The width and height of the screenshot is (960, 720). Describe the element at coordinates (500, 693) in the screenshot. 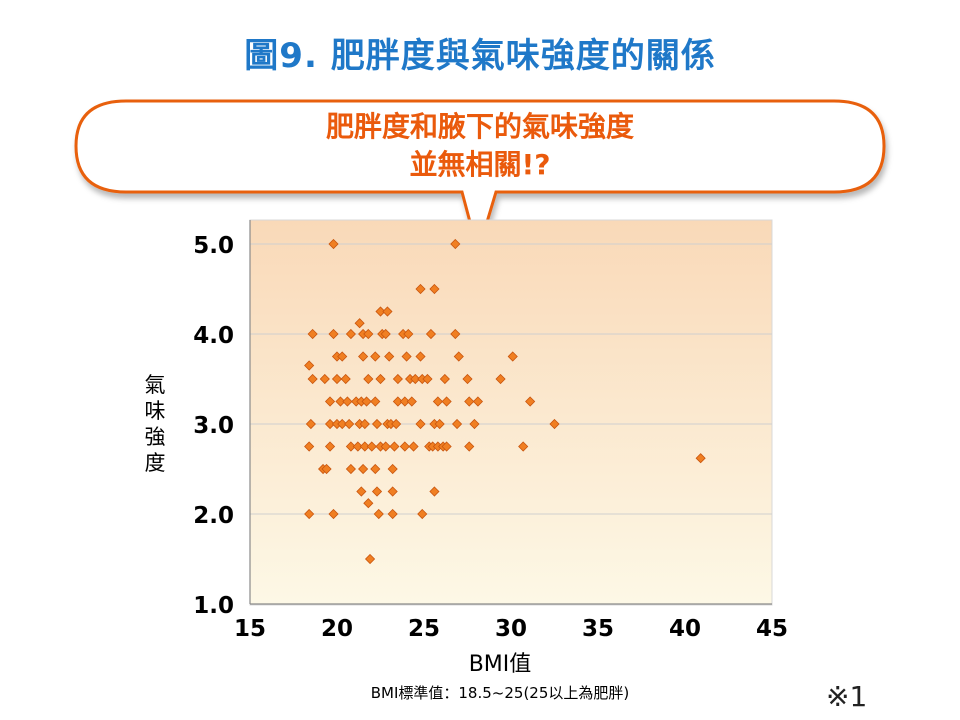

I see `bmi-footnote: BMI標準值：18.5~25(25以上為肥胖)` at that location.